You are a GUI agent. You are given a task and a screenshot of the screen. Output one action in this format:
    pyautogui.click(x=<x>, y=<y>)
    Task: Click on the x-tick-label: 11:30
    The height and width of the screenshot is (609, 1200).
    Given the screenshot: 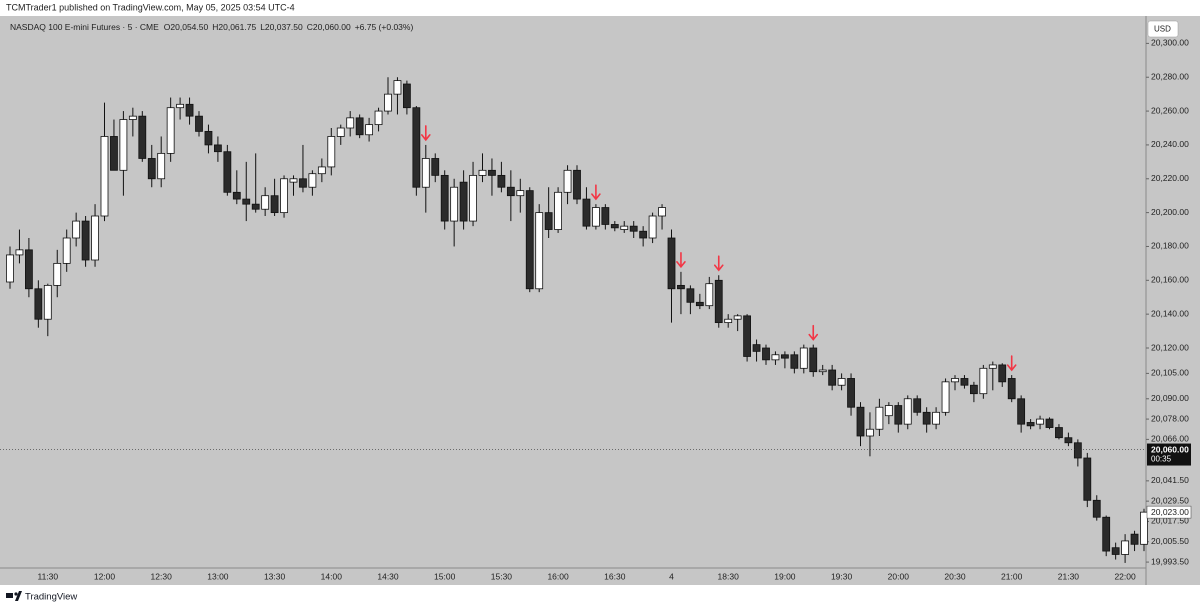 What is the action you would take?
    pyautogui.click(x=47, y=576)
    